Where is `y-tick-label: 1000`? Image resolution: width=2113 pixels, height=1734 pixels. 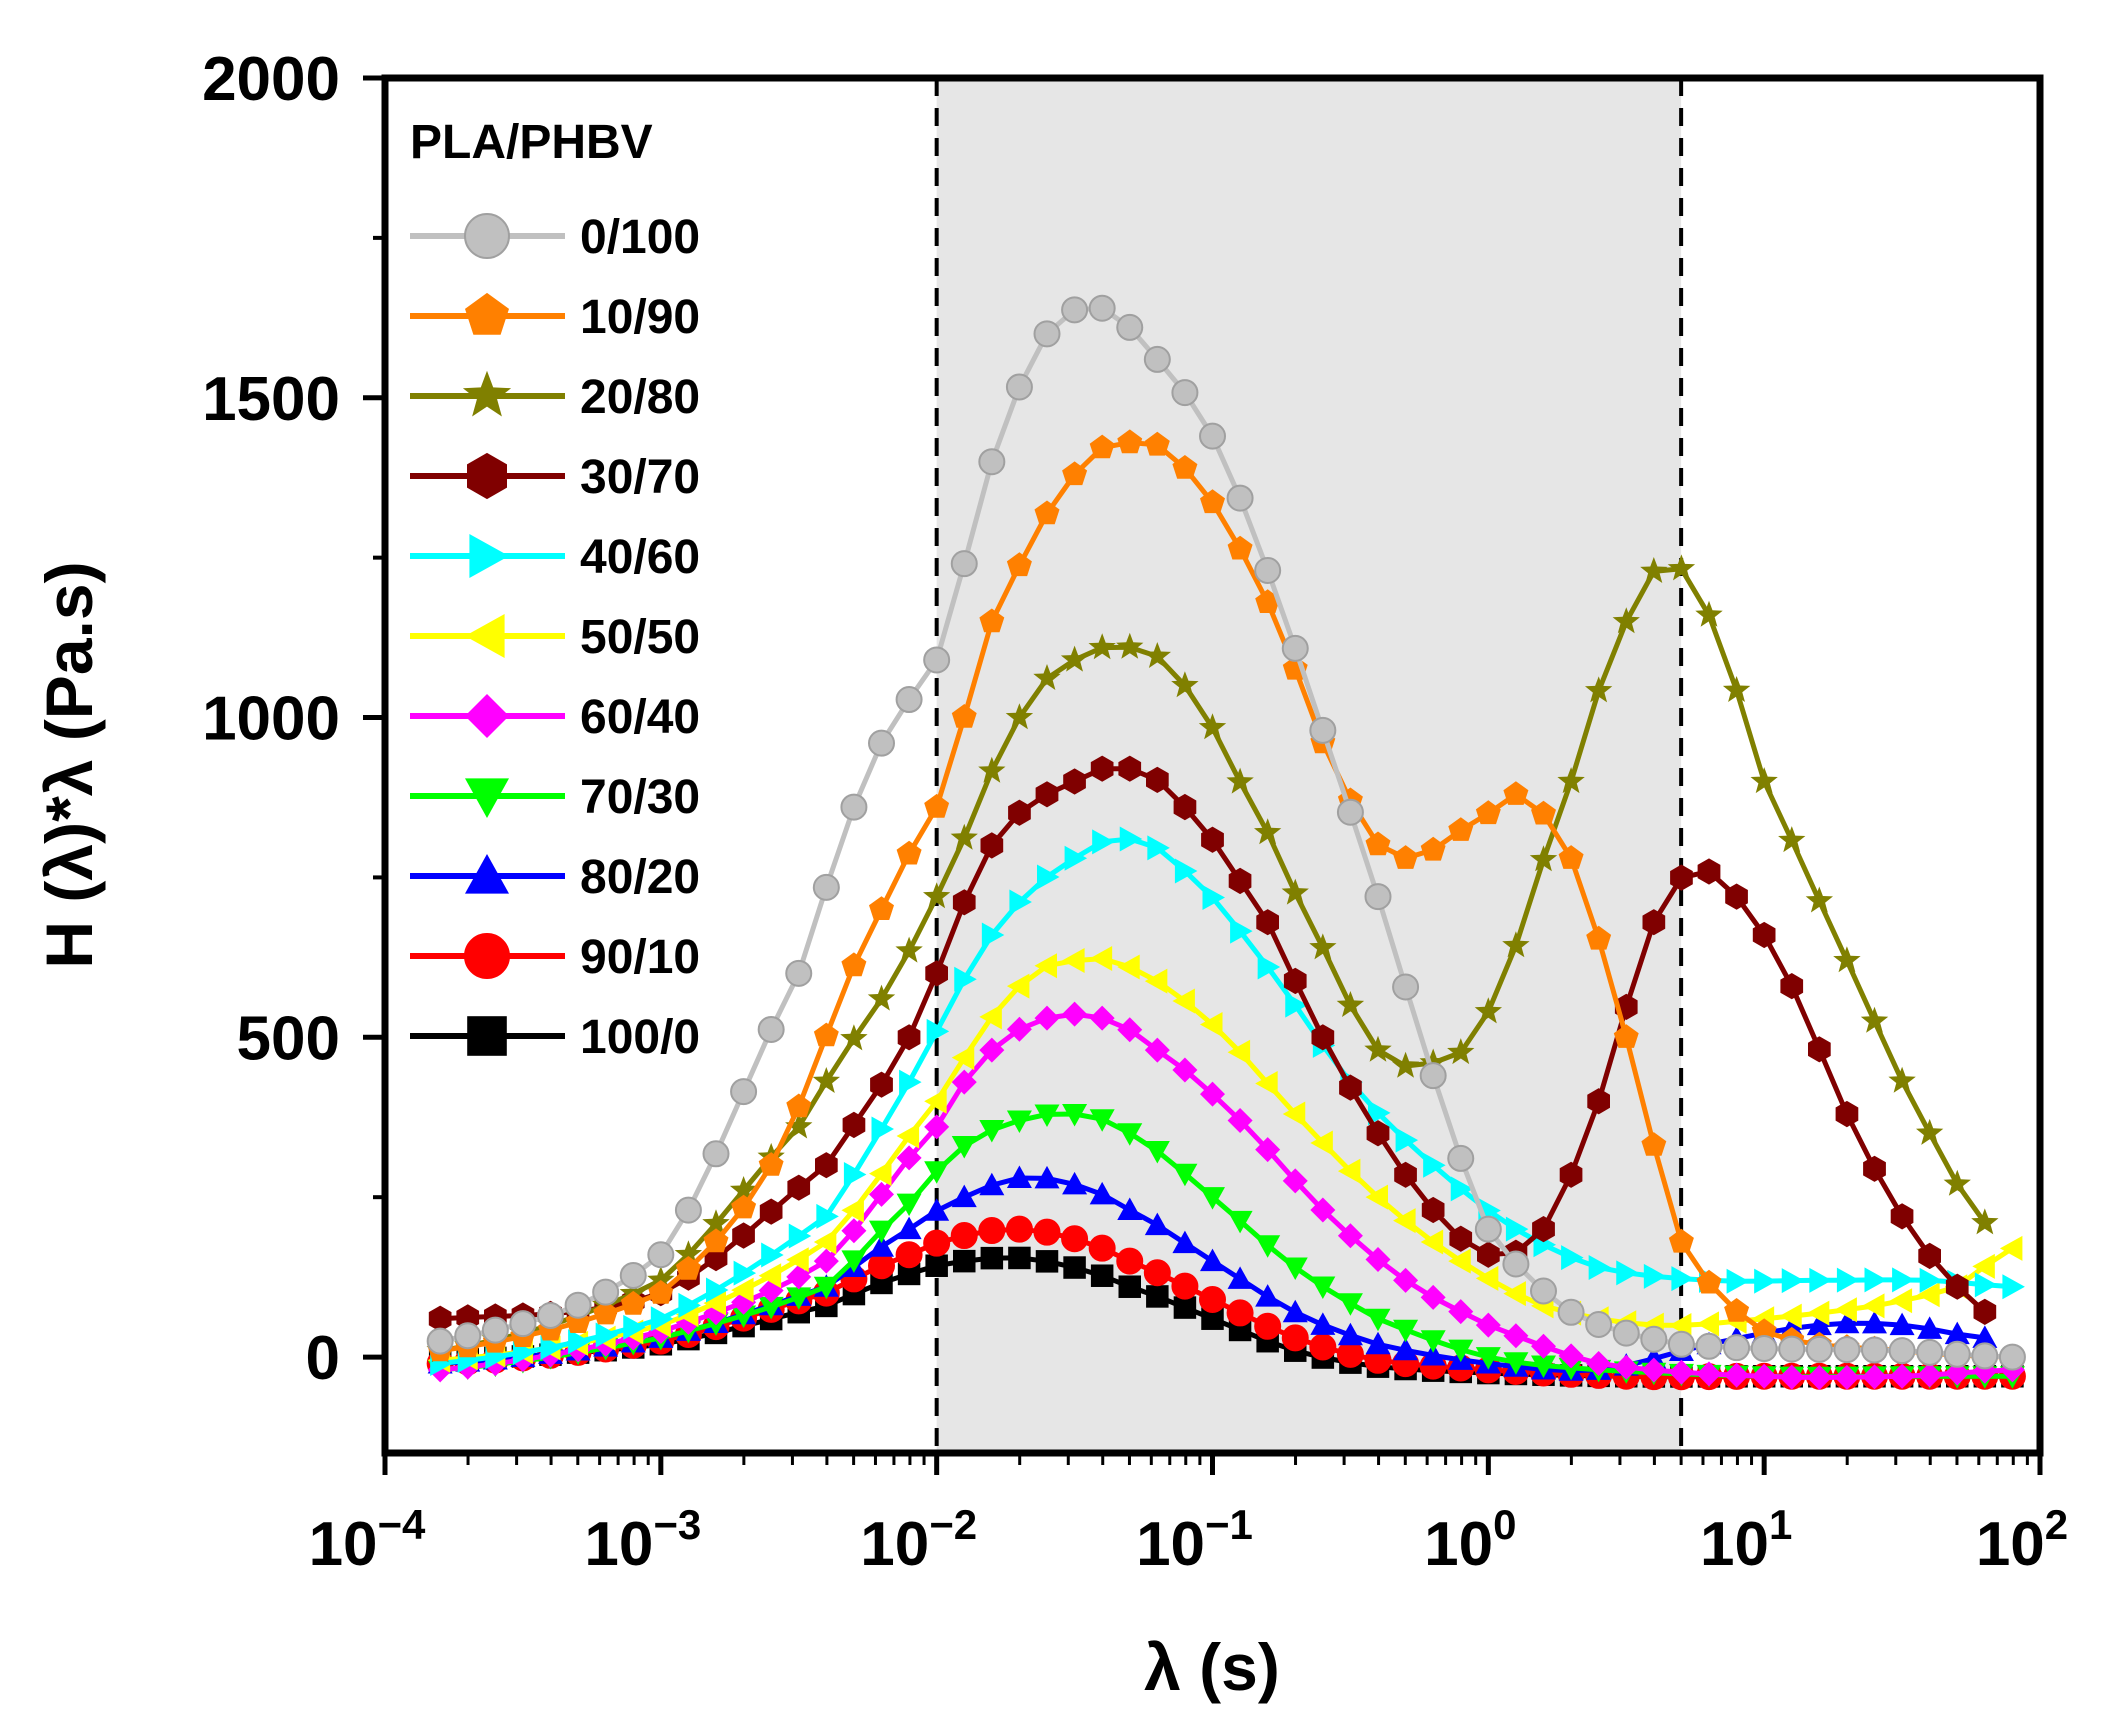
y-tick-label: 1000 is located at coordinates (271, 719).